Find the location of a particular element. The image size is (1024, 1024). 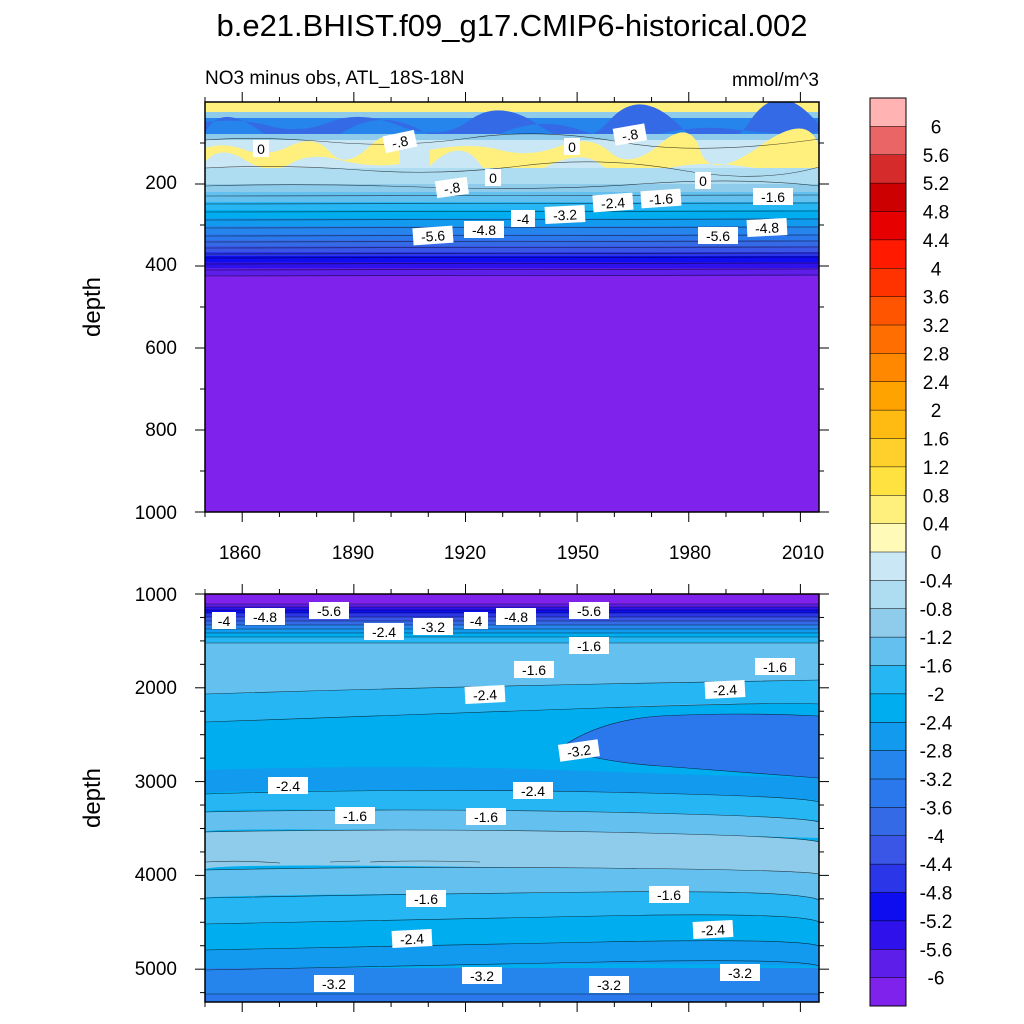

contour-label-text: -.8 is located at coordinates (400, 141).